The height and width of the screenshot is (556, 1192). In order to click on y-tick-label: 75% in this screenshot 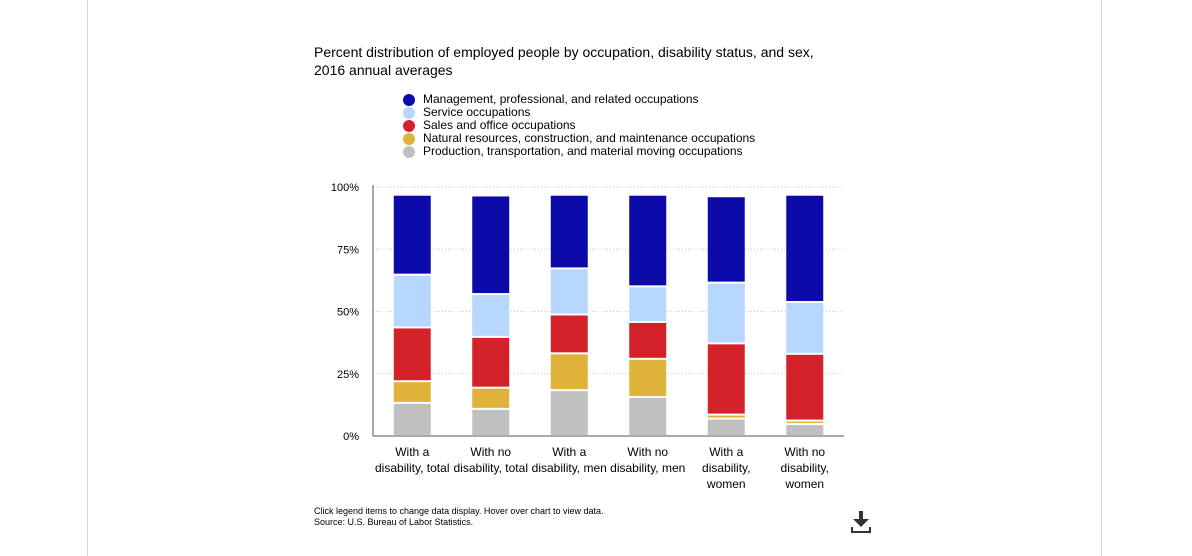, I will do `click(348, 250)`.